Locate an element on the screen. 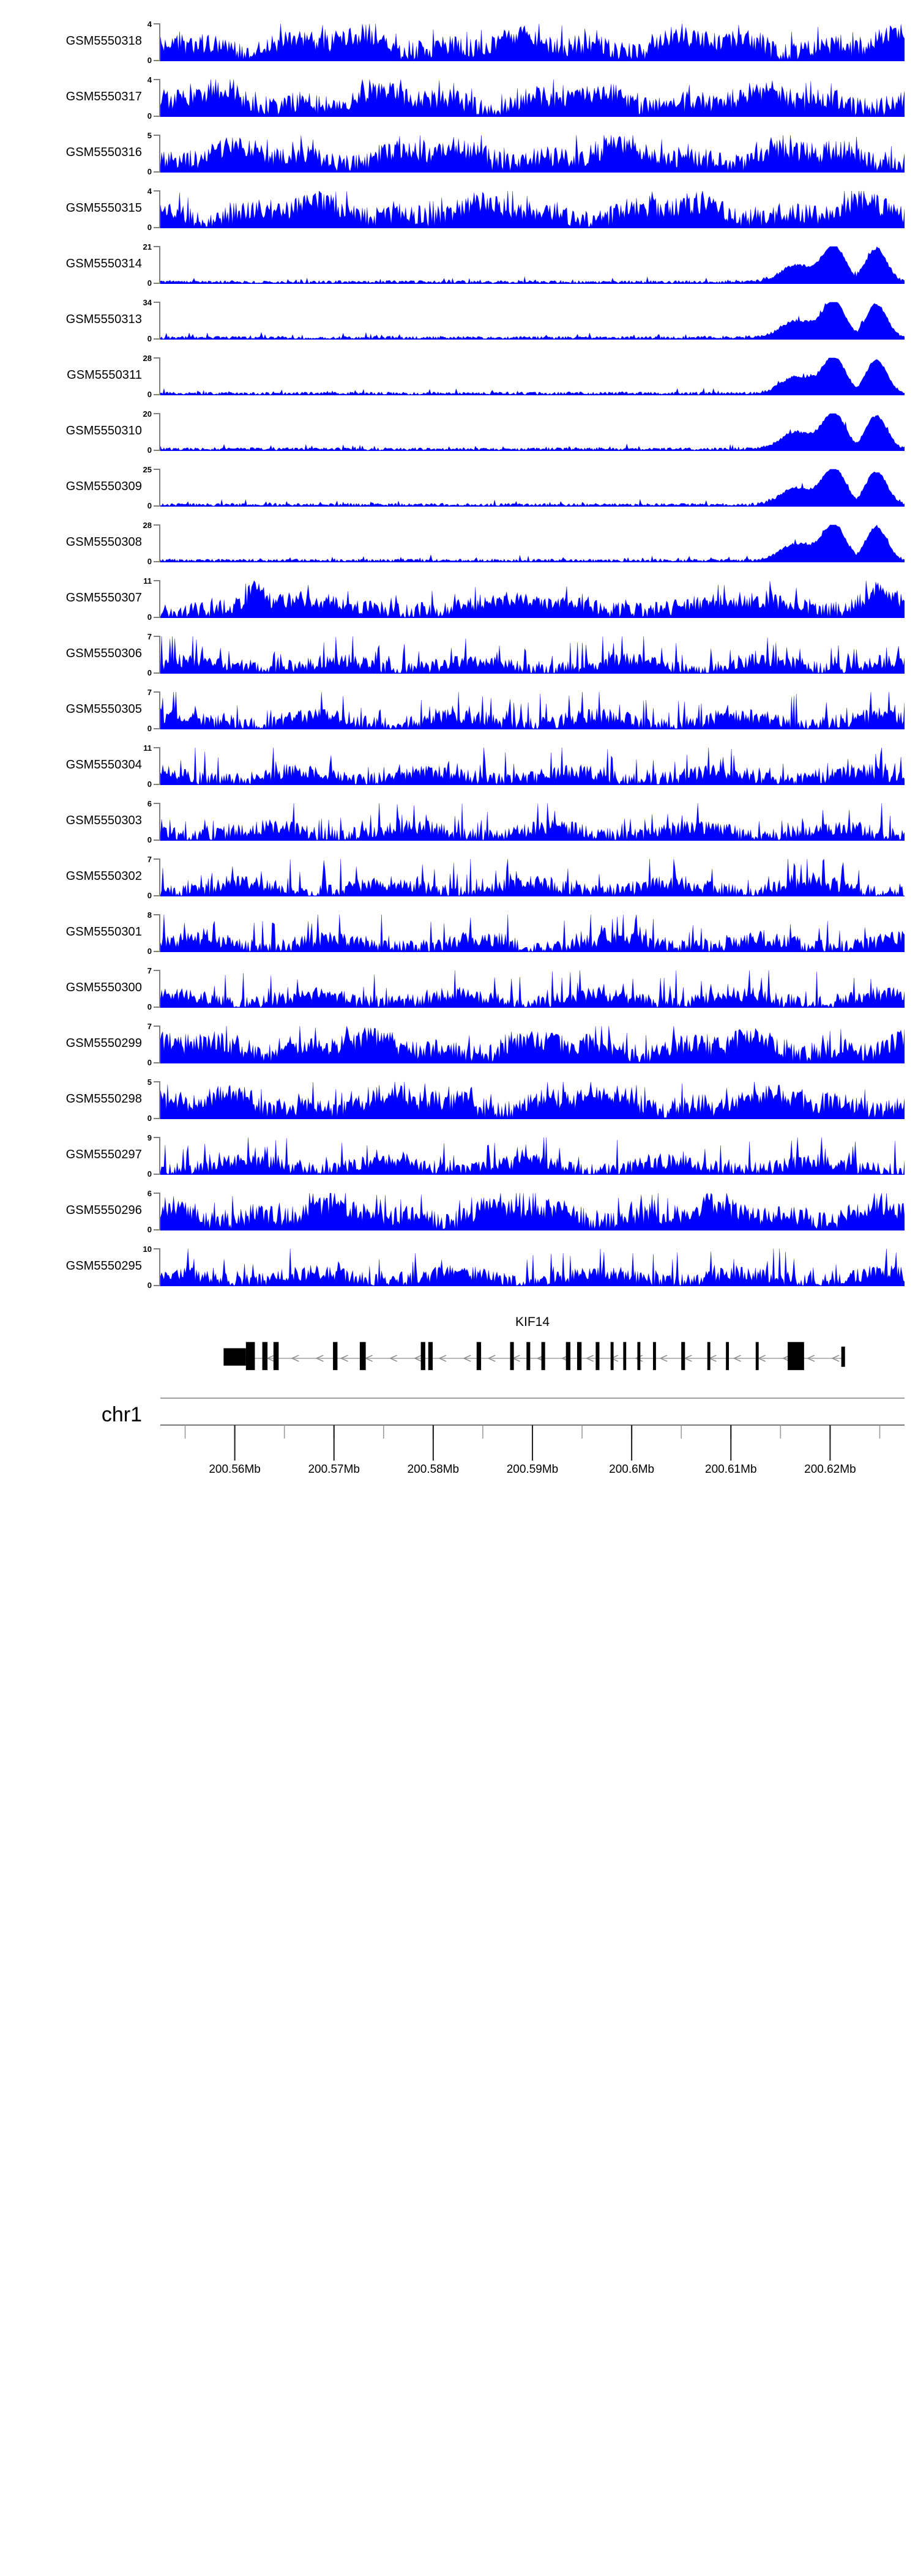 The height and width of the screenshot is (2576, 918). track-label-gsm5550315: GSM5550315 is located at coordinates (103, 208).